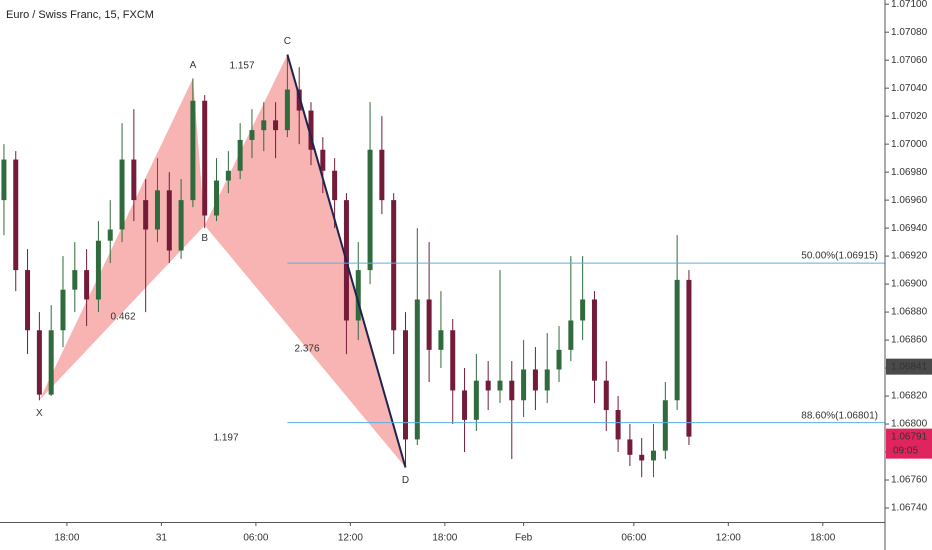  I want to click on pattern-point-label: D, so click(405, 480).